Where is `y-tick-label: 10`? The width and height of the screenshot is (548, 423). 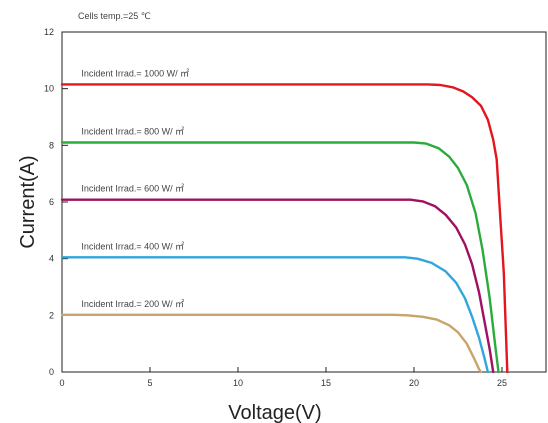
y-tick-label: 10 is located at coordinates (49, 89).